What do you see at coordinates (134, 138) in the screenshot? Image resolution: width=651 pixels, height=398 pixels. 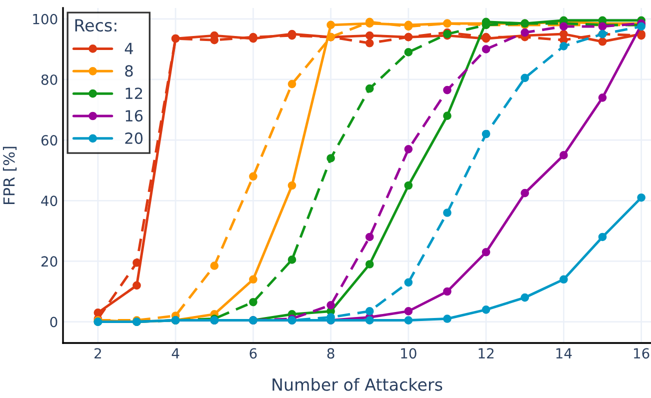 I see `legend-label: 20` at bounding box center [134, 138].